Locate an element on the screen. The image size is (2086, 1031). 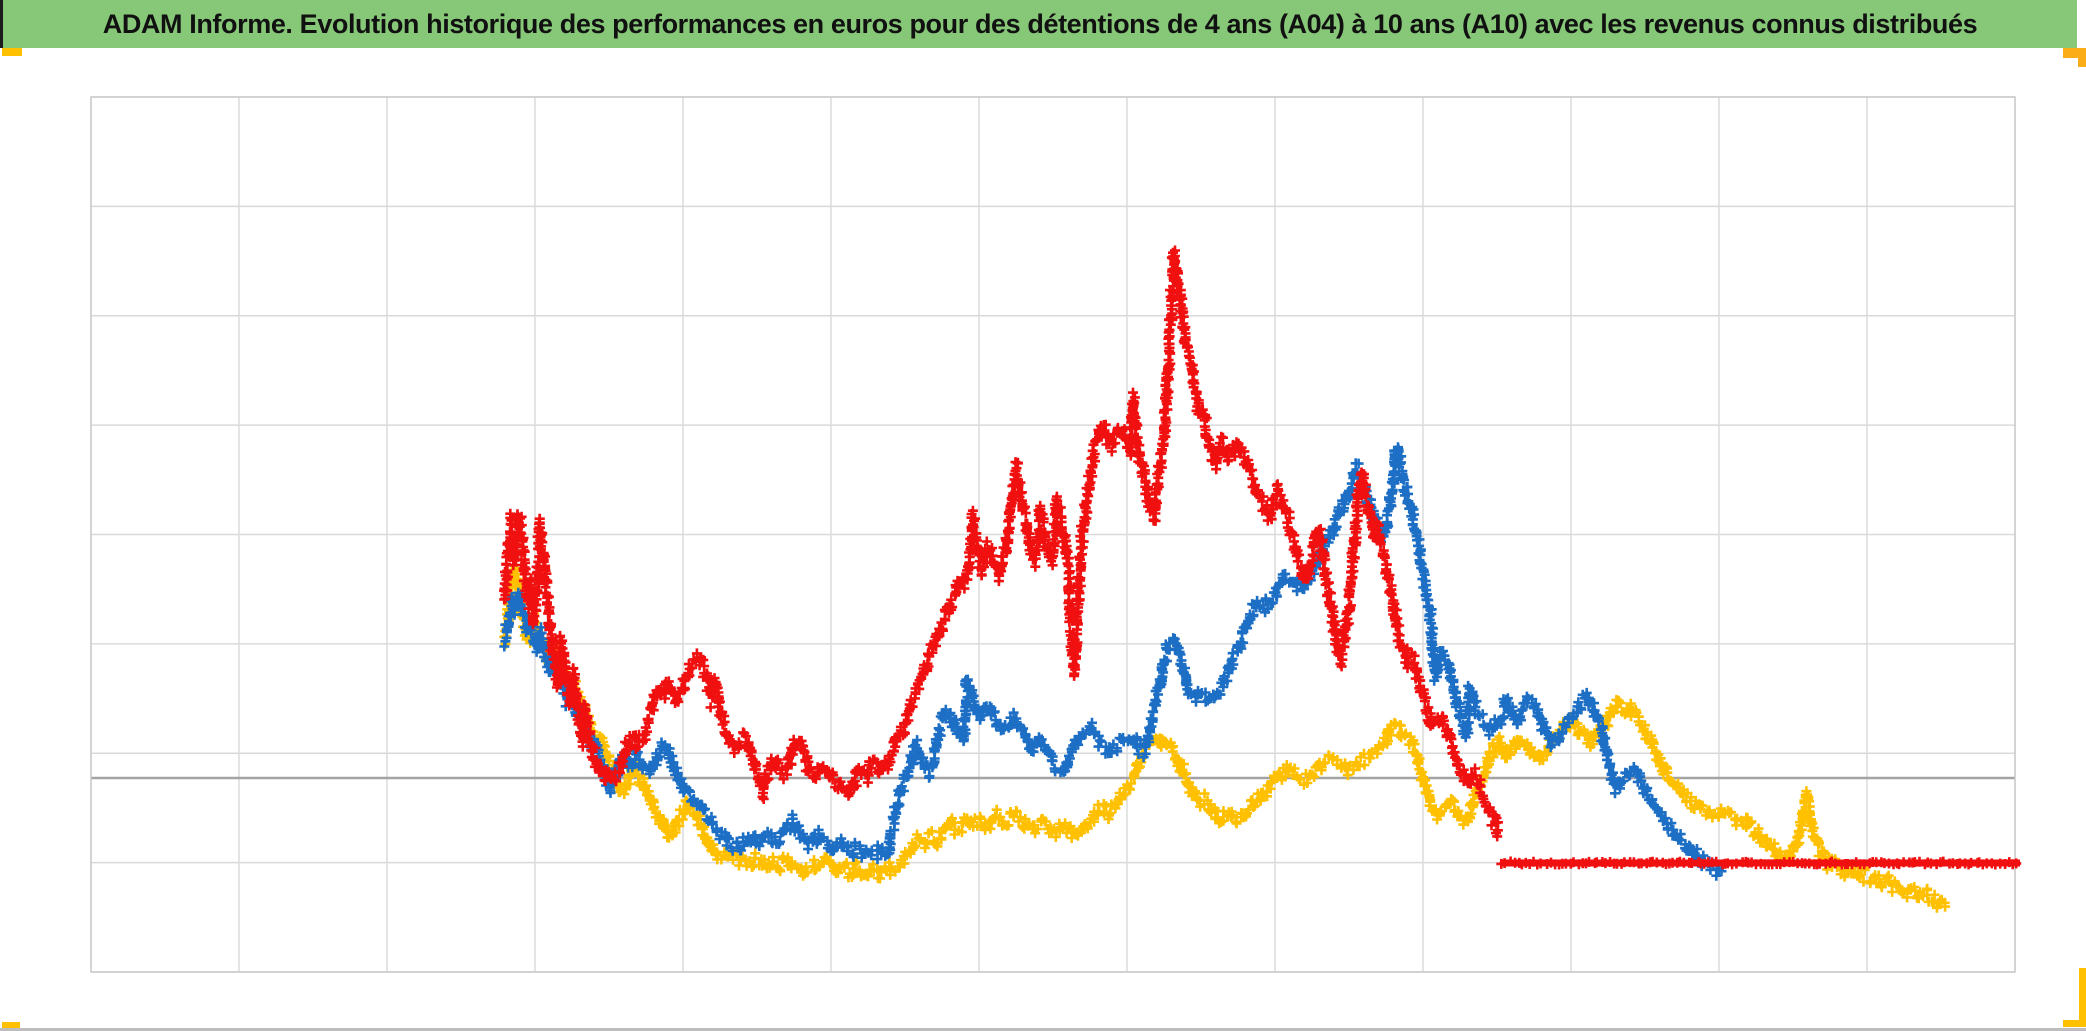
corner-accent-top-right is located at coordinates (2074, 57).